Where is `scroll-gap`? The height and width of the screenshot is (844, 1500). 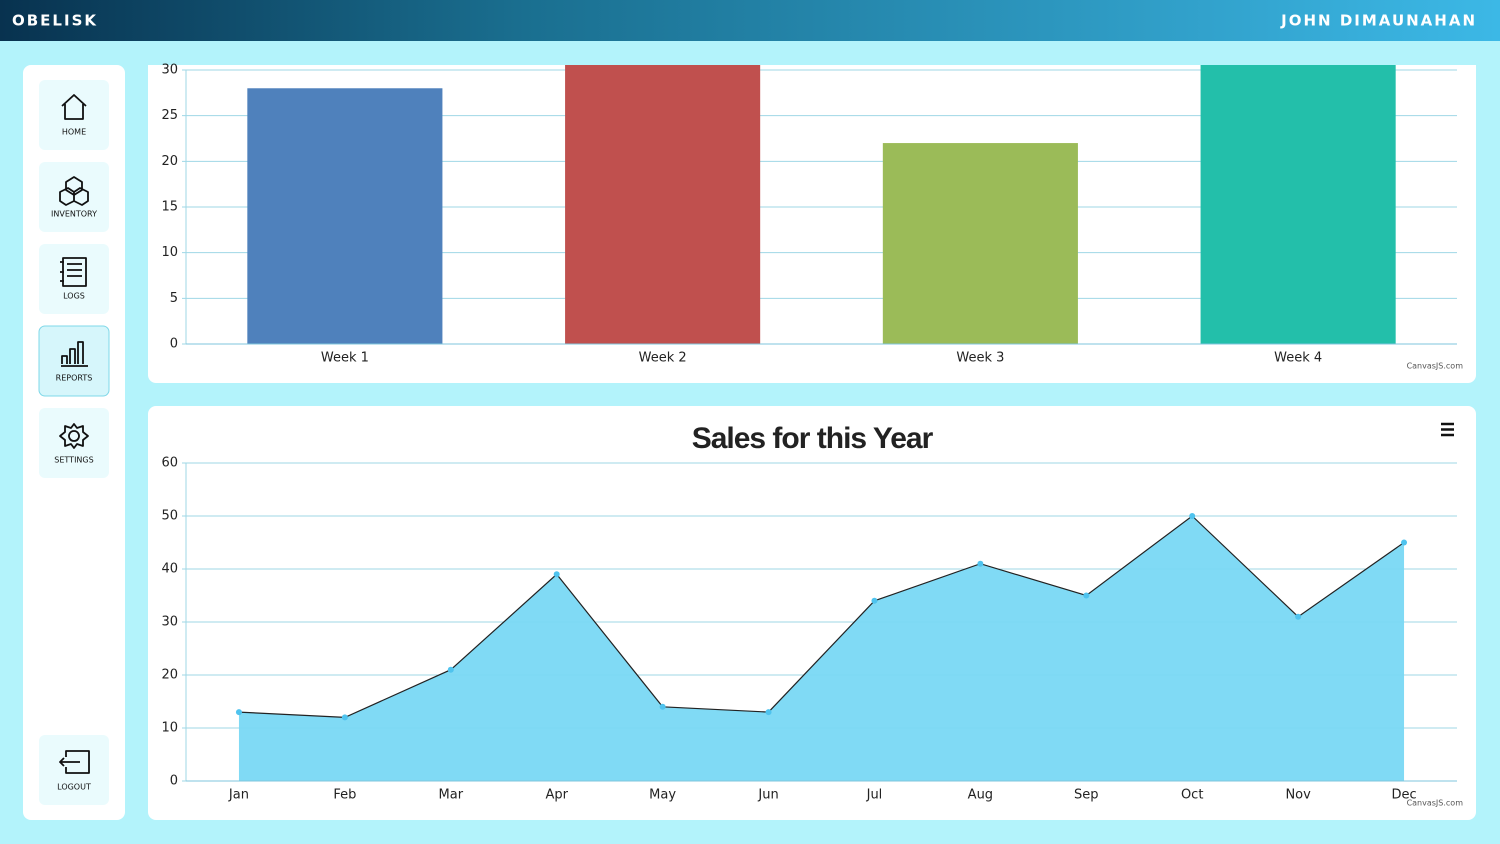
scroll-gap is located at coordinates (750, 53).